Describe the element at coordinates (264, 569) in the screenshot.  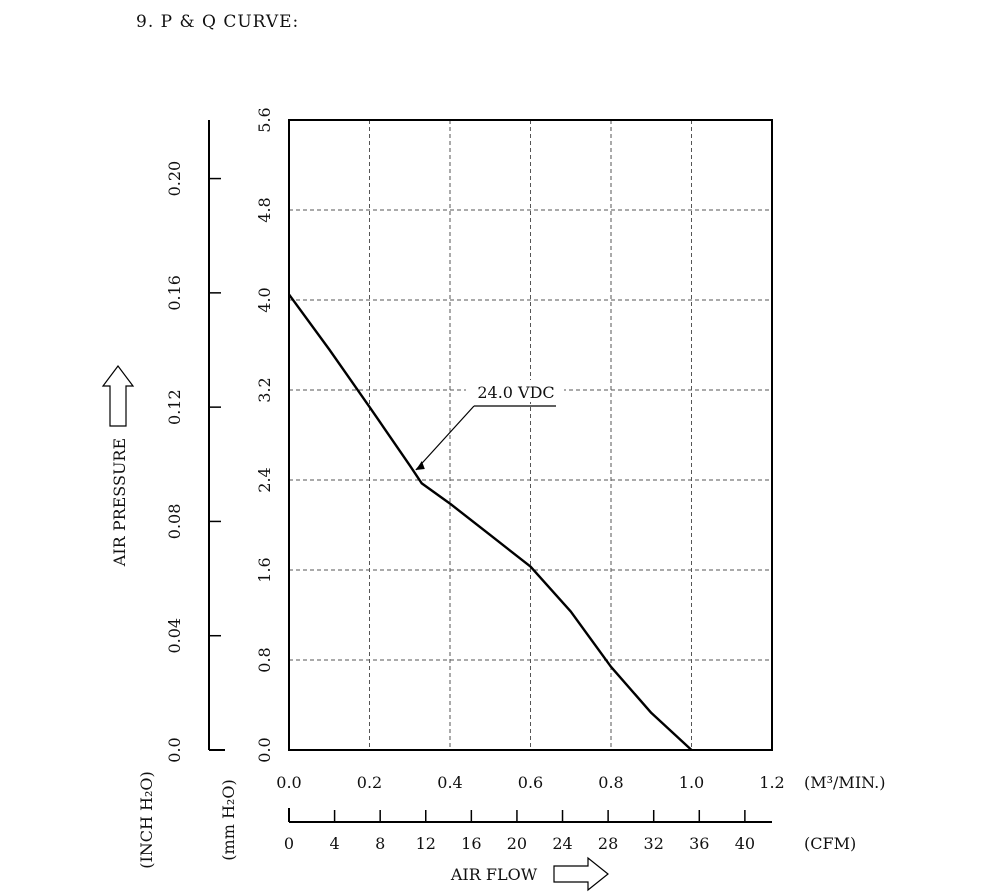
I see `mm-tick-label: 1.6` at that location.